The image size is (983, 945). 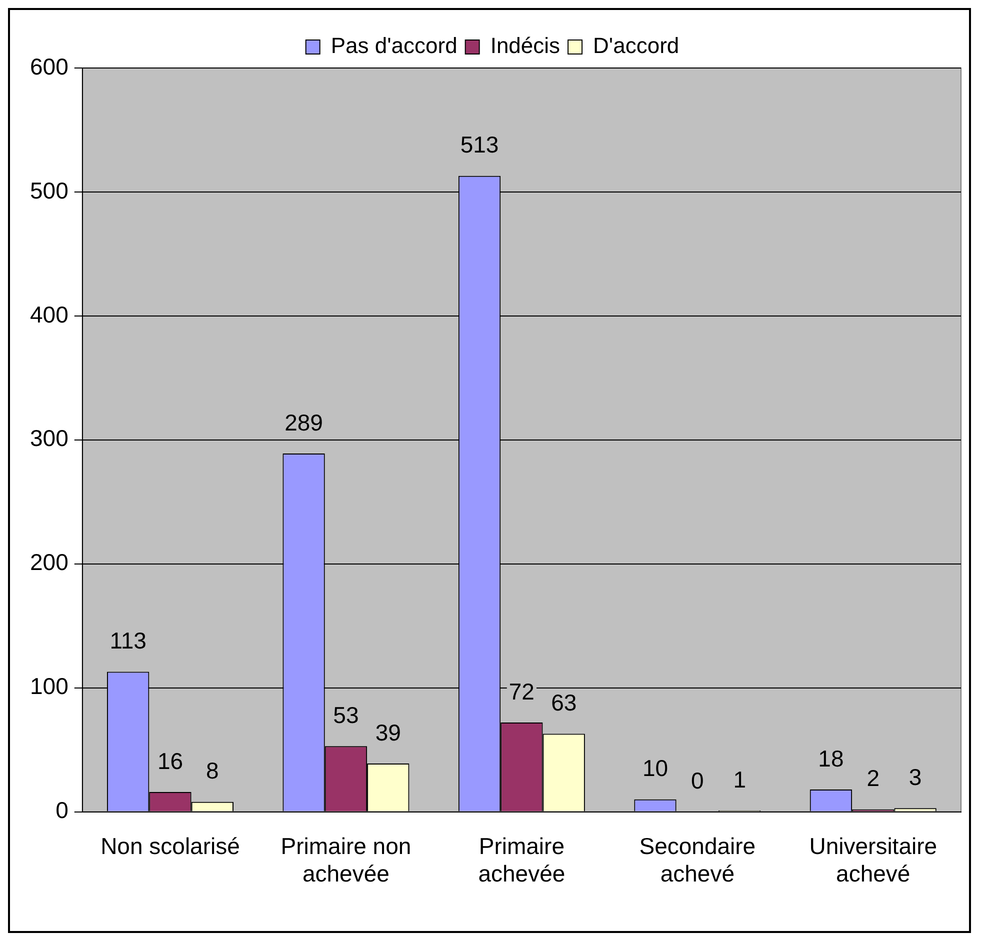 I want to click on data-label: 289, so click(x=303, y=422).